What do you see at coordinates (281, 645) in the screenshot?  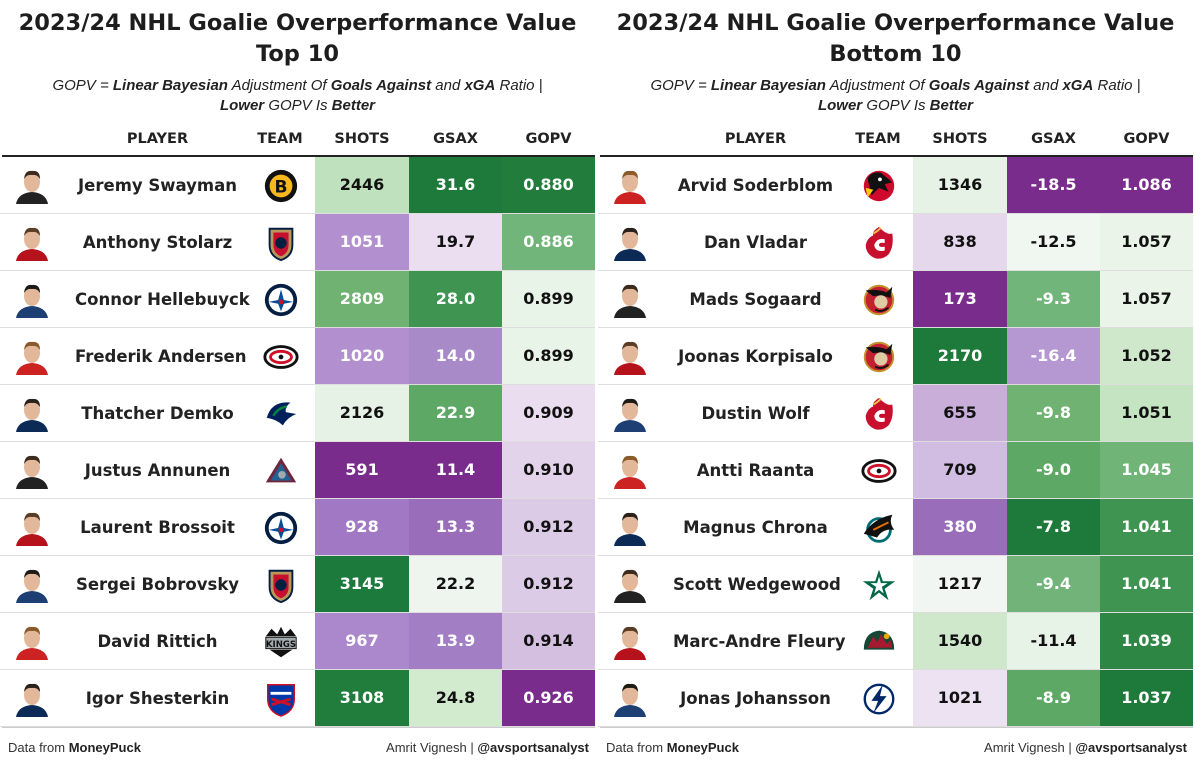 I see `svg-text: KINGS` at bounding box center [281, 645].